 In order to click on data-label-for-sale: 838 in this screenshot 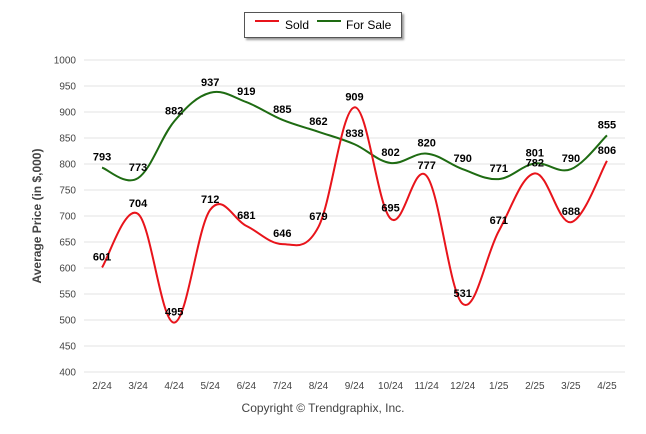, I will do `click(354, 134)`.